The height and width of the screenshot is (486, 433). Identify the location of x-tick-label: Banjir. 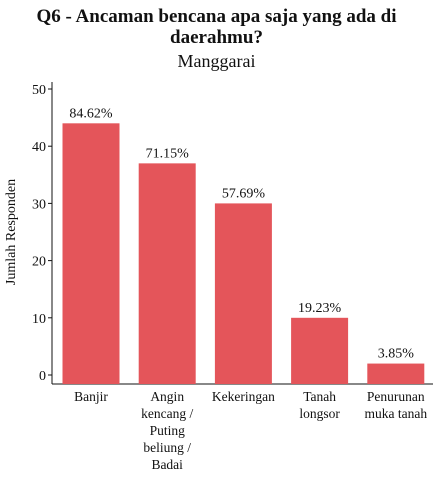
(91, 396).